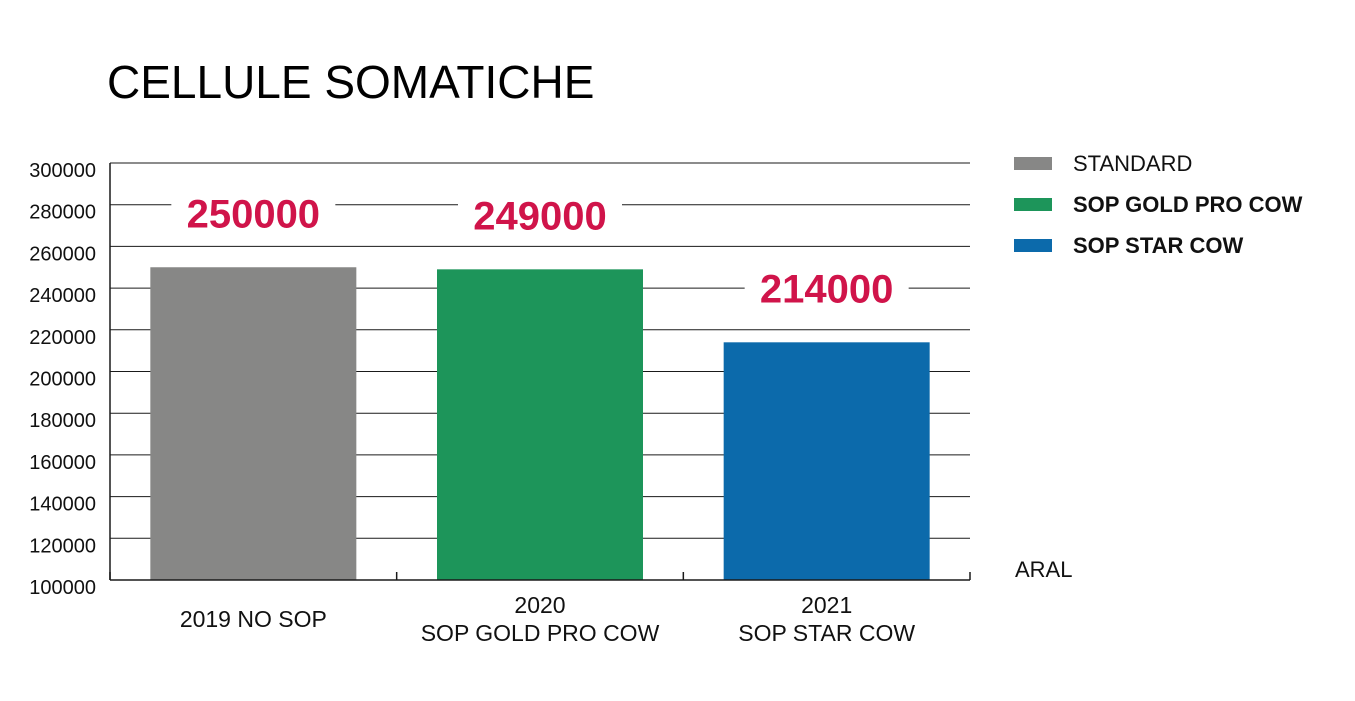 Image resolution: width=1355 pixels, height=701 pixels. What do you see at coordinates (539, 605) in the screenshot?
I see `x-category-label: 2020` at bounding box center [539, 605].